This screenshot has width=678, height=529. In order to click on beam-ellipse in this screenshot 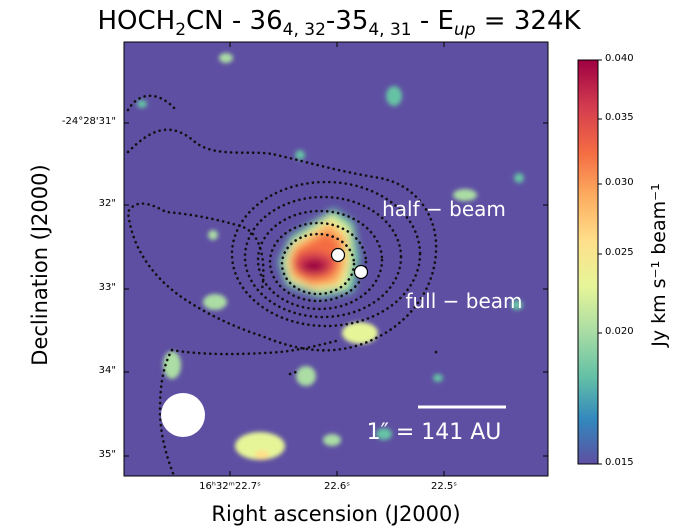, I will do `click(183, 415)`.